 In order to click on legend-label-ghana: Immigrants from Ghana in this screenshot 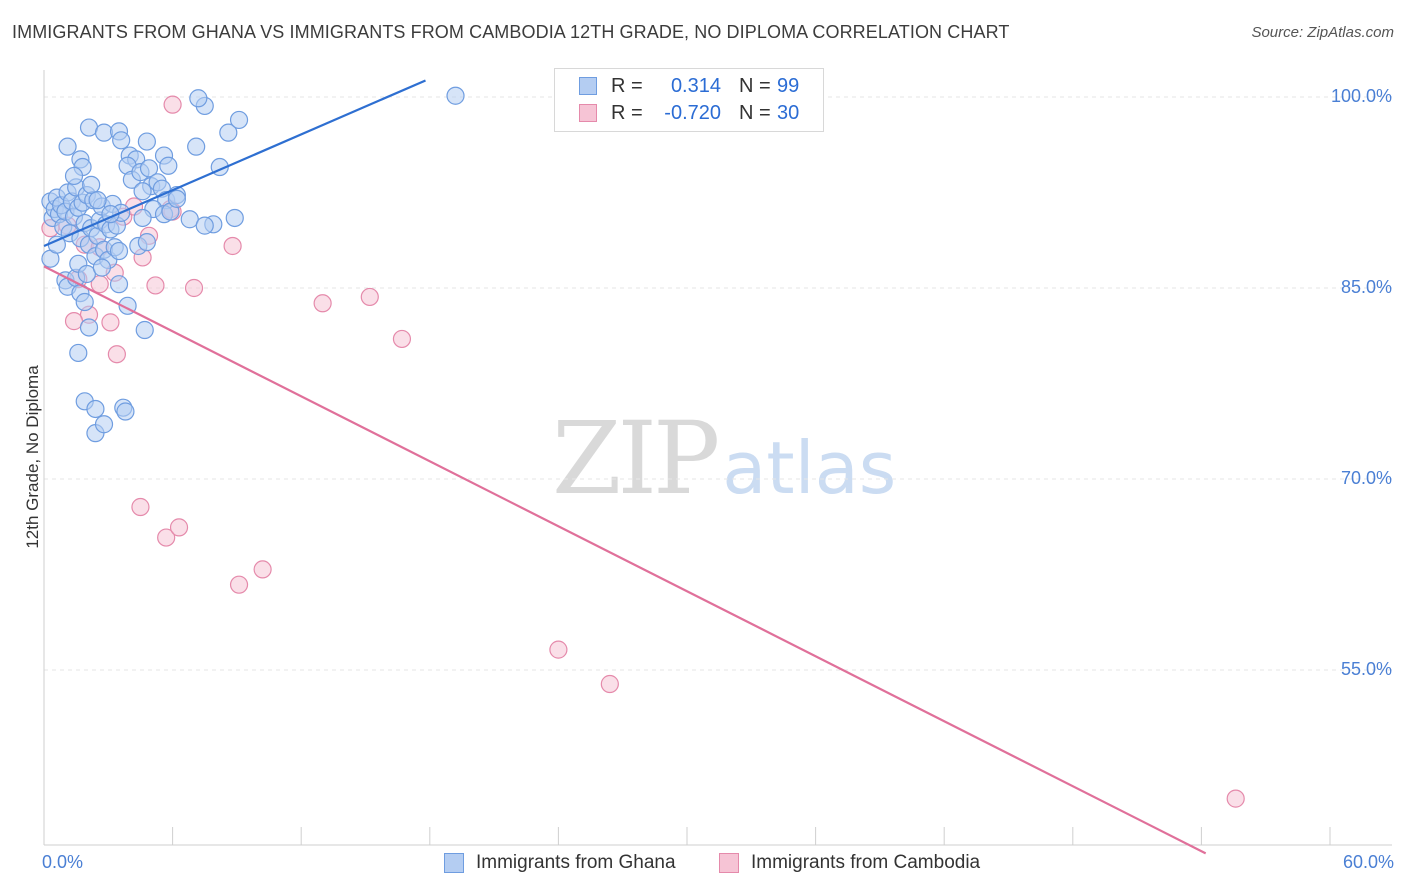, I will do `click(576, 862)`.